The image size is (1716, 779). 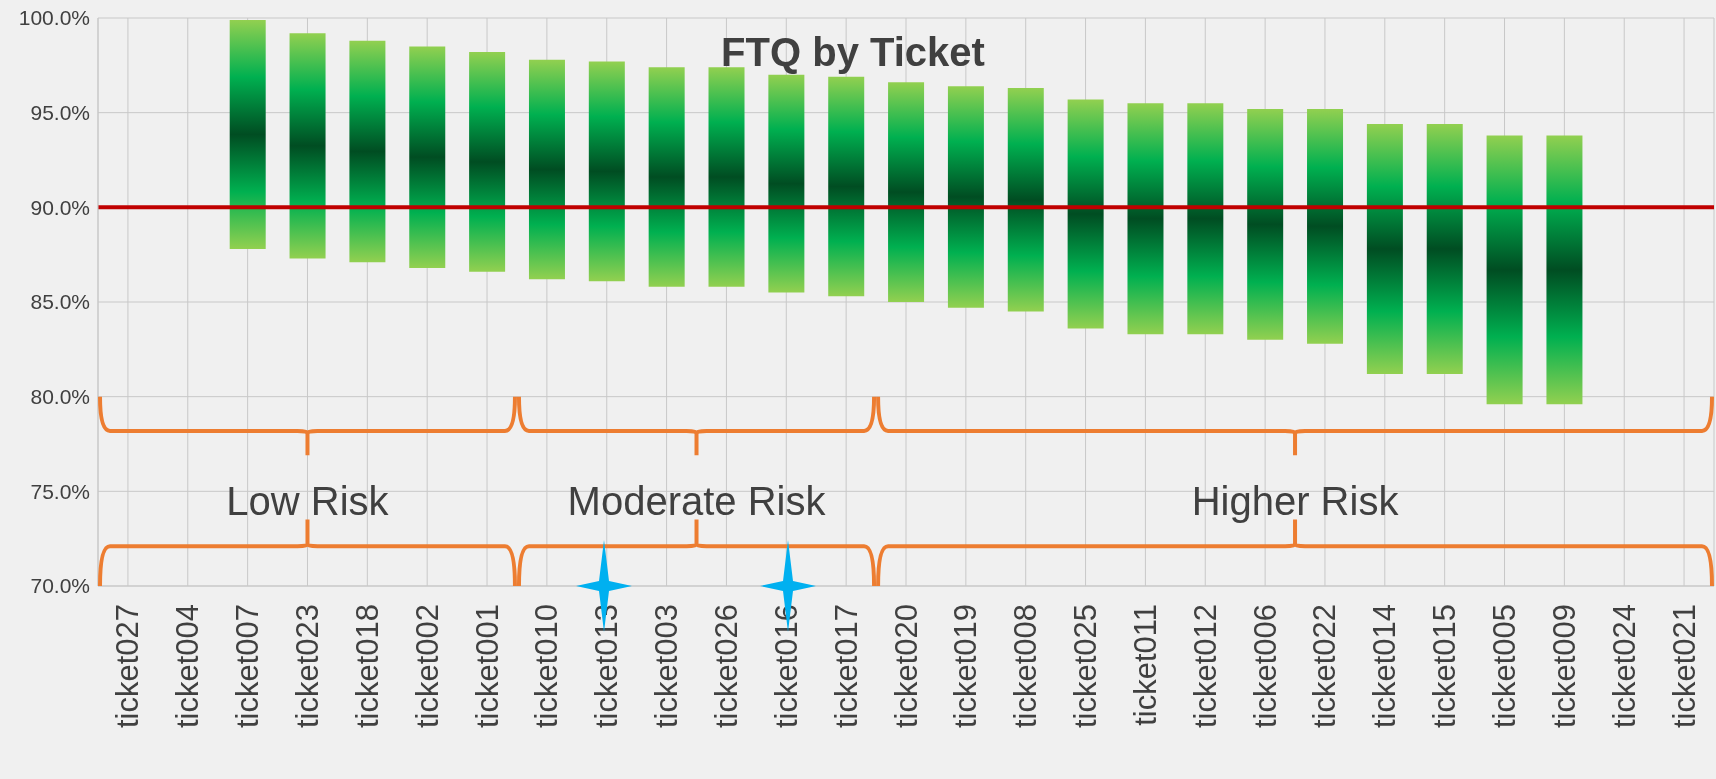 What do you see at coordinates (307, 666) in the screenshot?
I see `x-tick-label: ticket023` at bounding box center [307, 666].